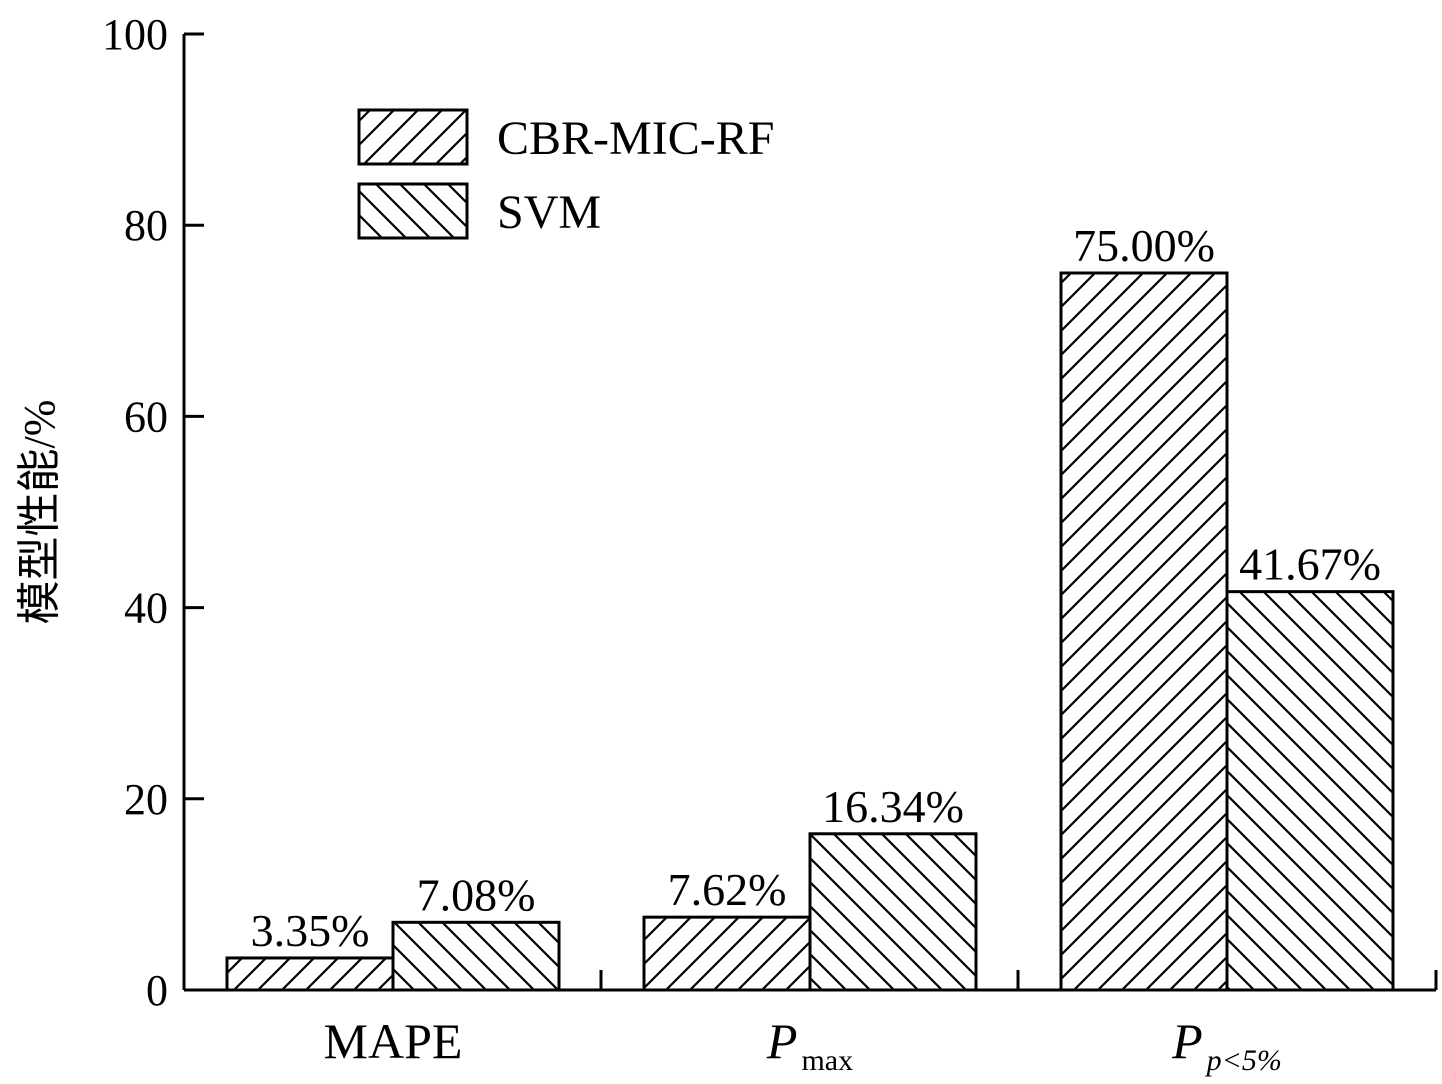 The width and height of the screenshot is (1442, 1084). What do you see at coordinates (1243, 1060) in the screenshot?
I see `x-tick-label-sub: p<5%` at bounding box center [1243, 1060].